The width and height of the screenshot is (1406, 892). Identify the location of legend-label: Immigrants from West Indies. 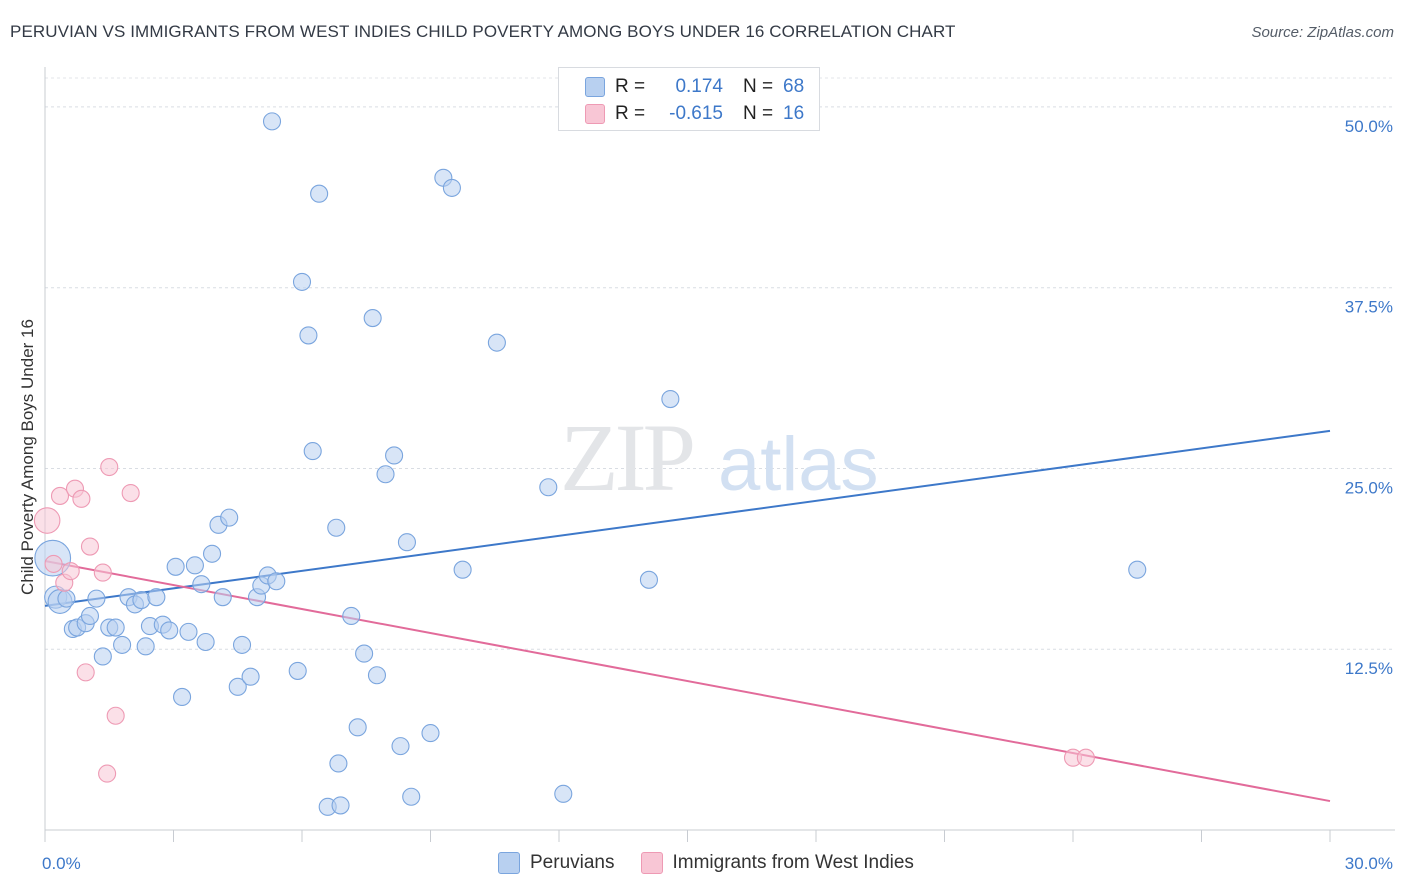
(793, 862).